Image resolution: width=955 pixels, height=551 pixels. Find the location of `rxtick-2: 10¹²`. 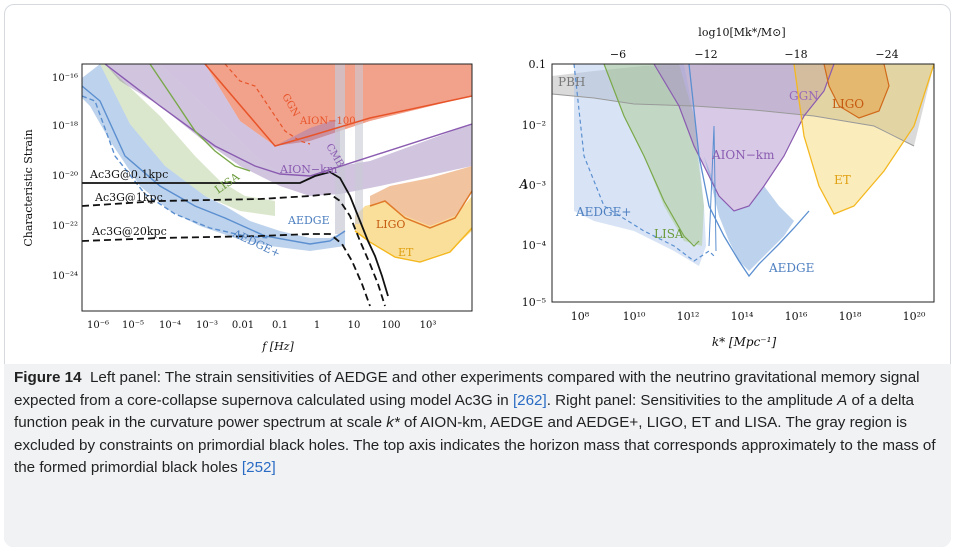

rxtick-2: 10¹² is located at coordinates (688, 316).